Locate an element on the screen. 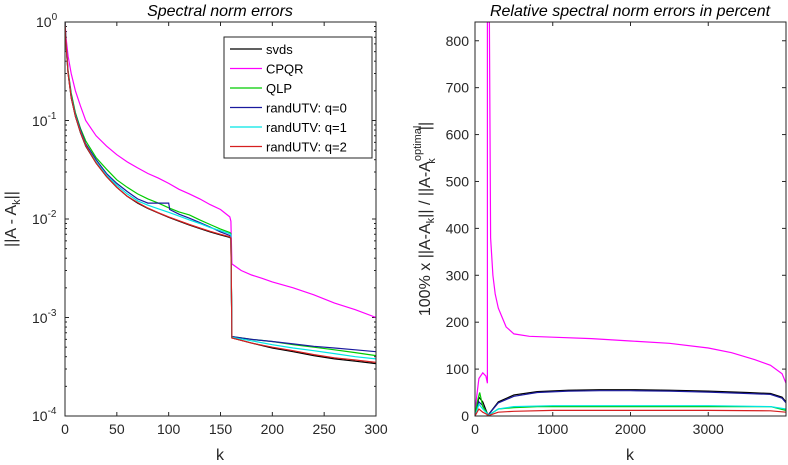  right-xtick-label: 2000 is located at coordinates (630, 429).